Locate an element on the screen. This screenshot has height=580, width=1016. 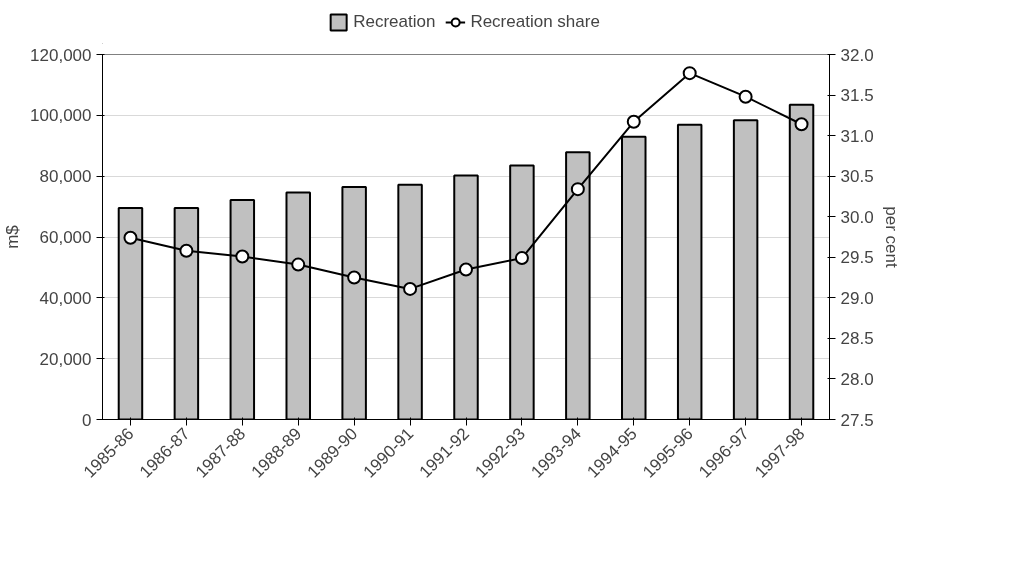
y2-tick-label: 29.0 is located at coordinates (857, 298).